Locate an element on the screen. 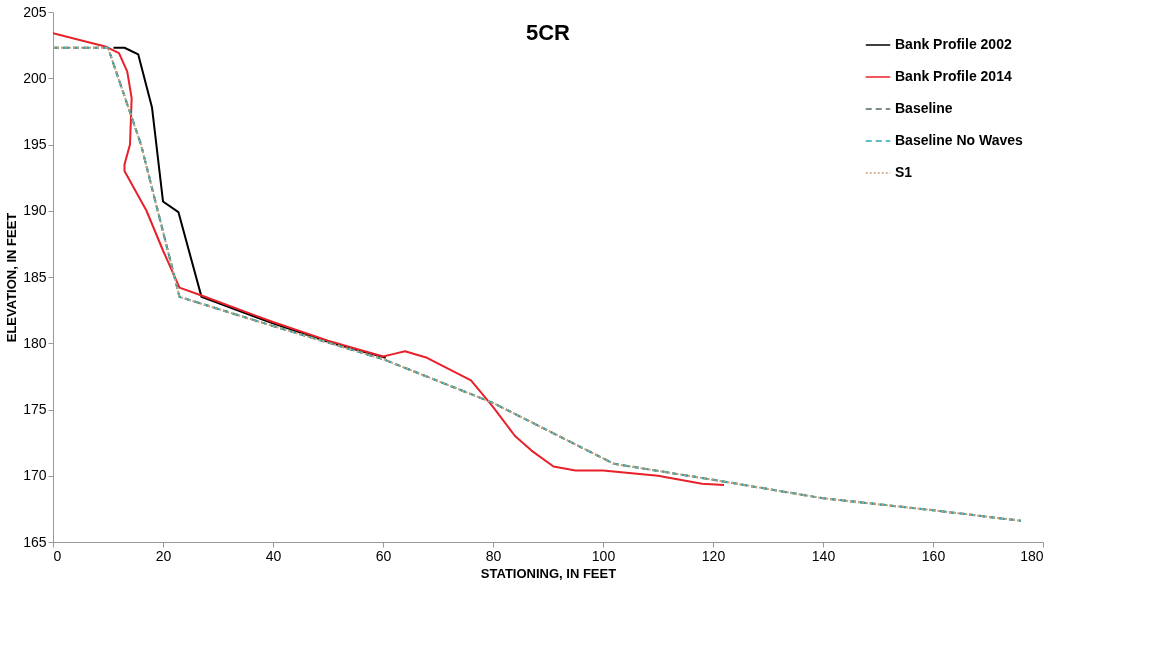 The width and height of the screenshot is (1160, 648). legend-label: Bank Profile 2014 is located at coordinates (953, 76).